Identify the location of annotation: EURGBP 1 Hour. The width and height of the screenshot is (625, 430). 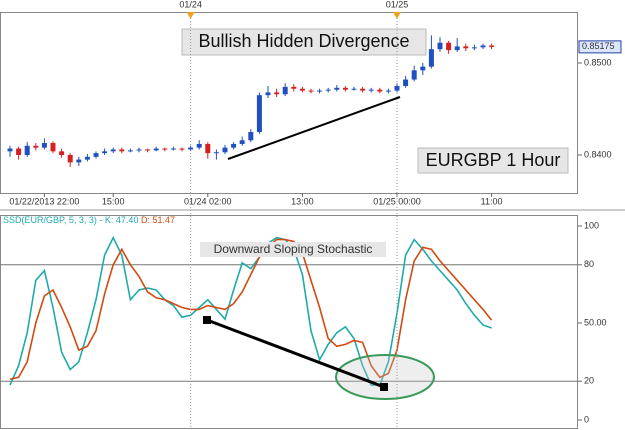
(493, 160).